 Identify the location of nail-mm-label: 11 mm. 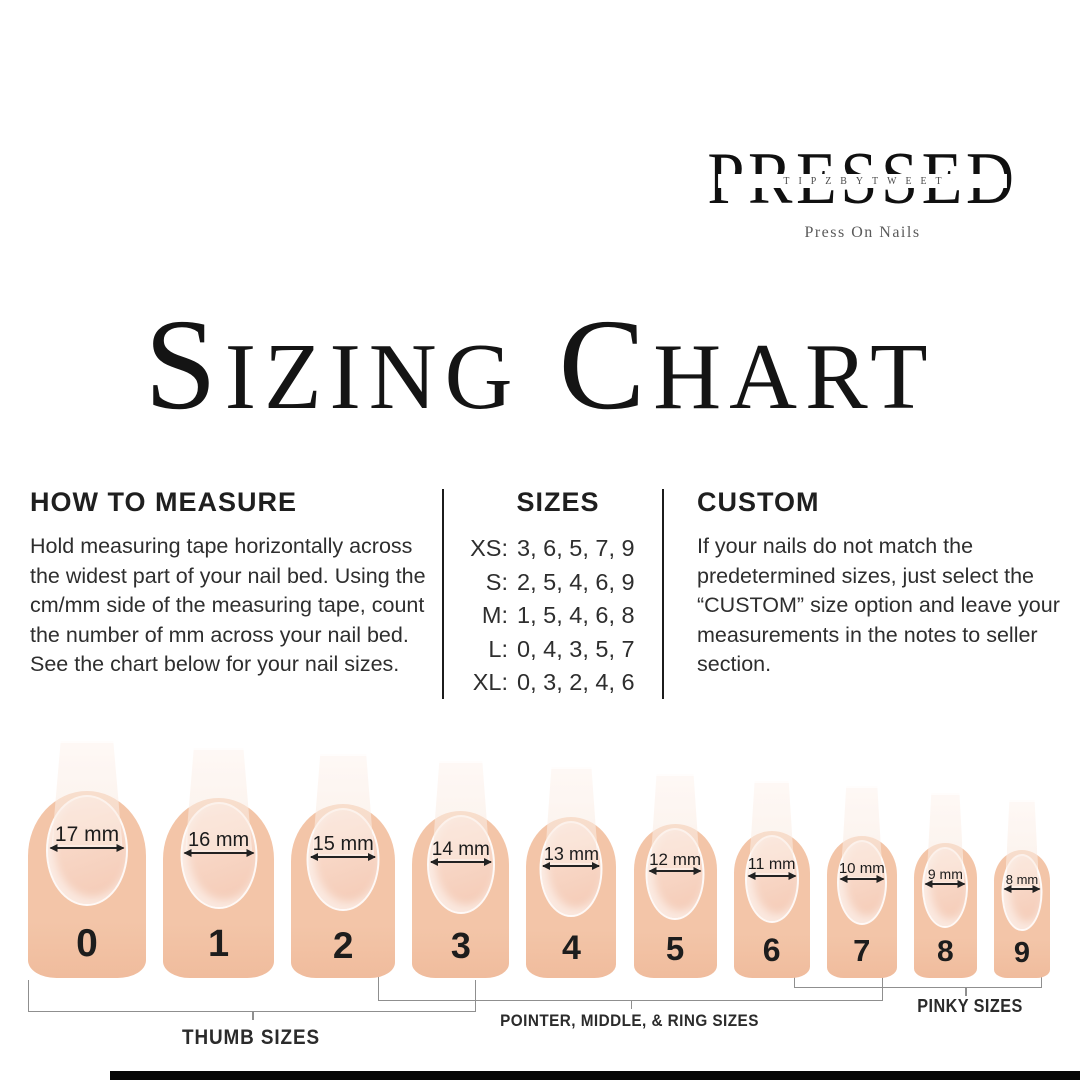
(771, 864).